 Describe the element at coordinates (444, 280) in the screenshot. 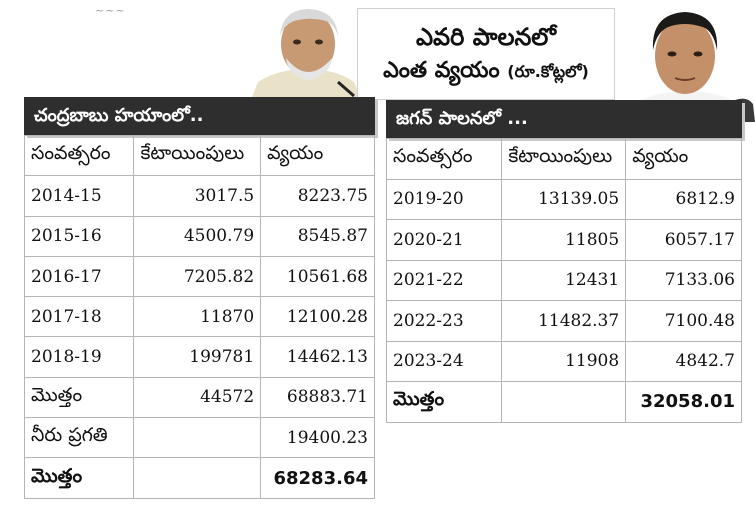

I see `year-cell: 2021-22` at that location.